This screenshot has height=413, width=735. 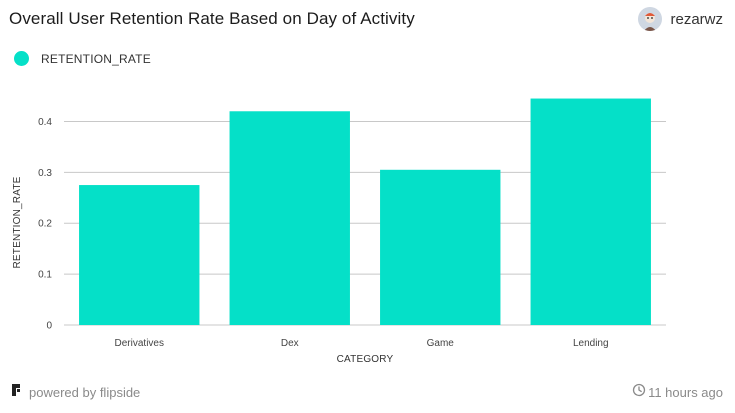 I want to click on powered-by: powered by flipside, so click(x=74, y=392).